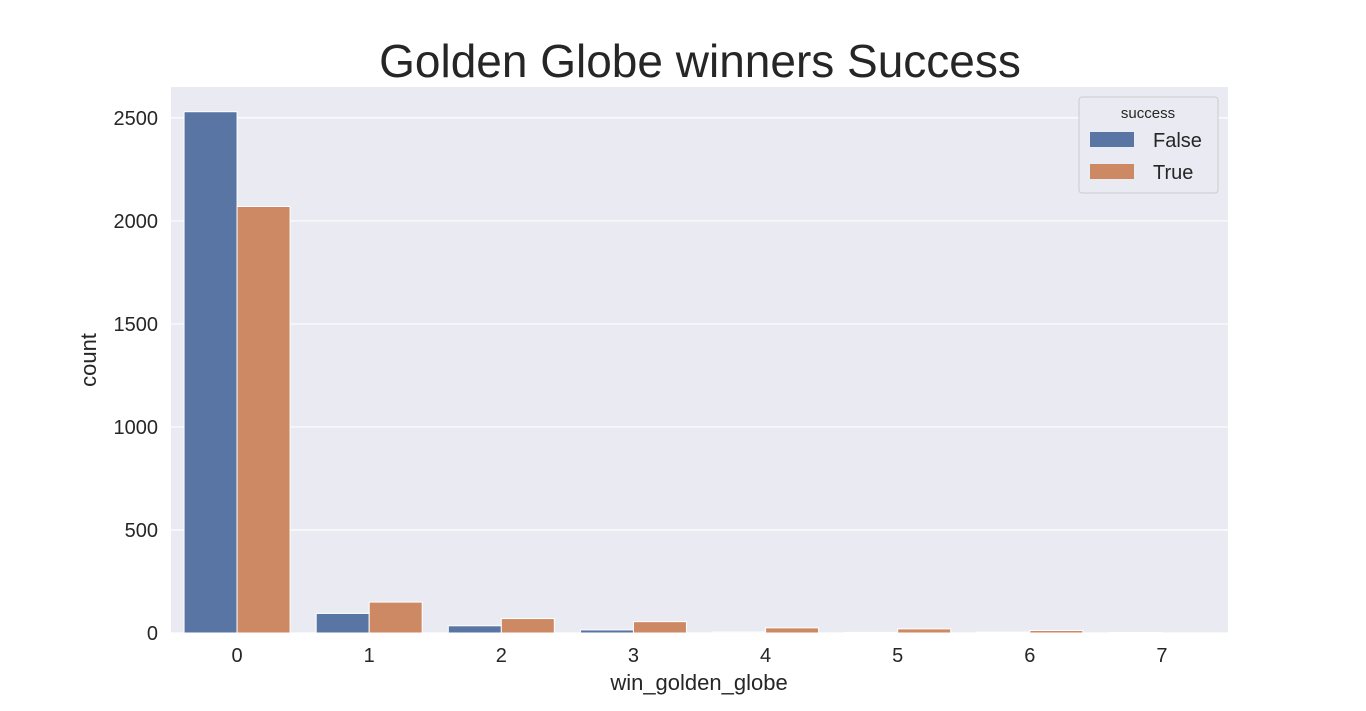 This screenshot has height=711, width=1366. I want to click on y-tick-label: 1500, so click(136, 325).